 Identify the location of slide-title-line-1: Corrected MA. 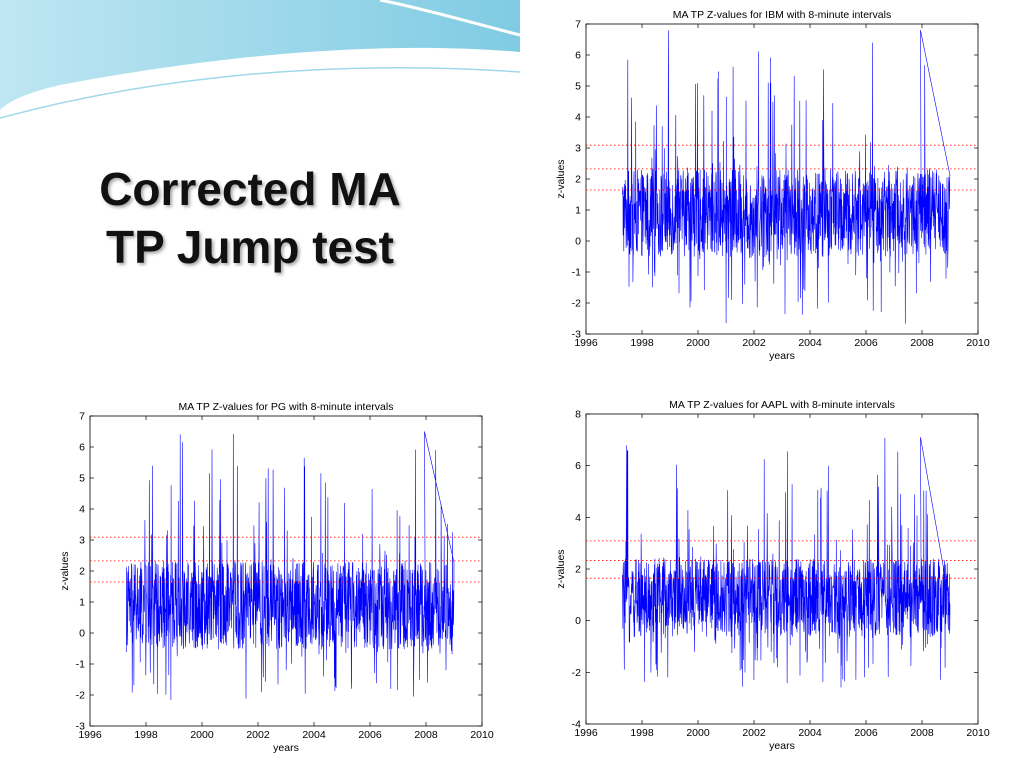
(250, 189).